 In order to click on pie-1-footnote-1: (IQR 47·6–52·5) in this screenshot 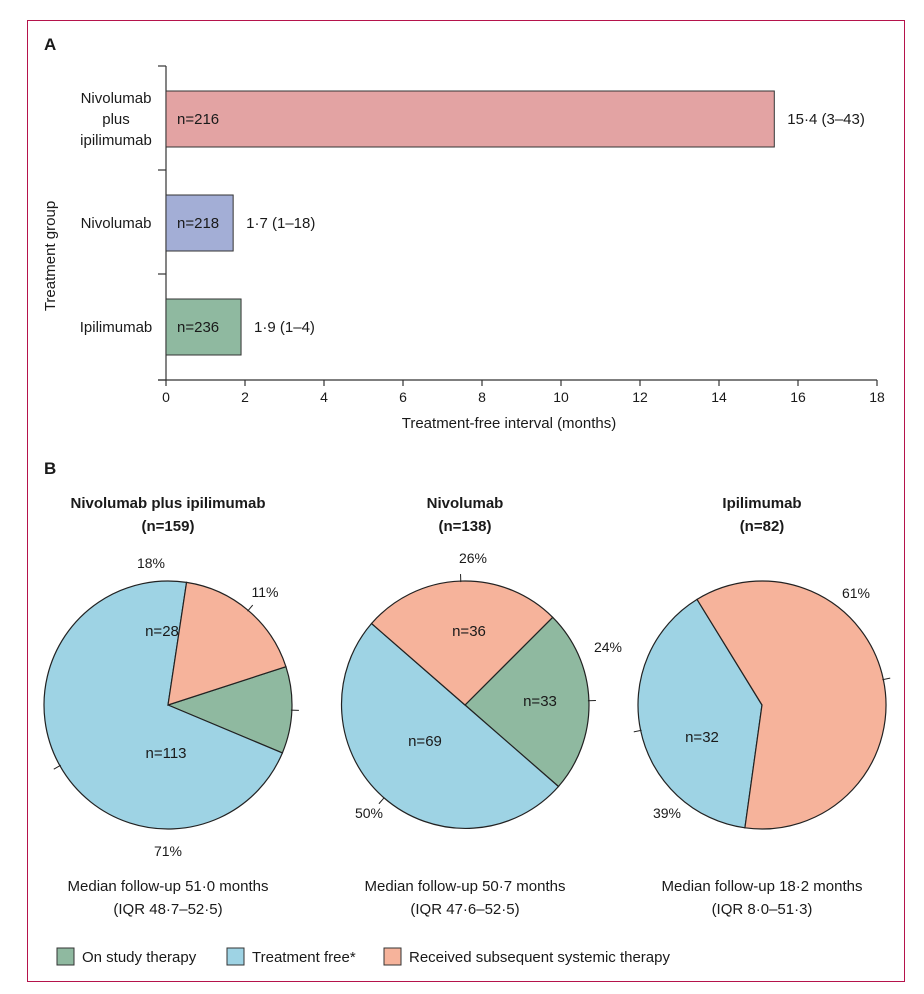, I will do `click(464, 909)`.